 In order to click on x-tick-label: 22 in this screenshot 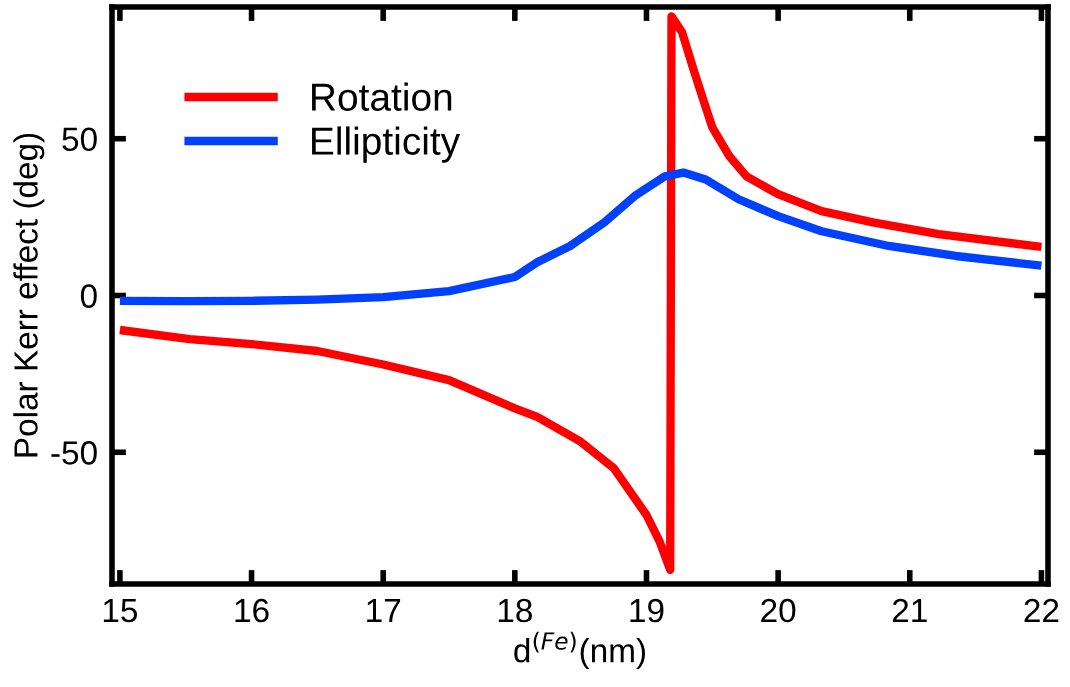, I will do `click(1041, 610)`.